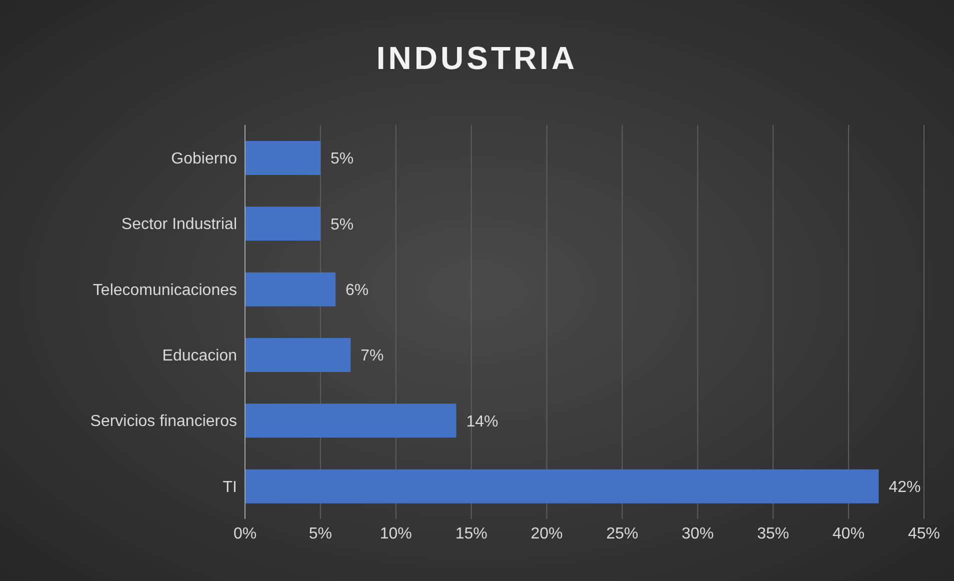 This screenshot has width=954, height=581. I want to click on x-tick-label: 25%, so click(622, 533).